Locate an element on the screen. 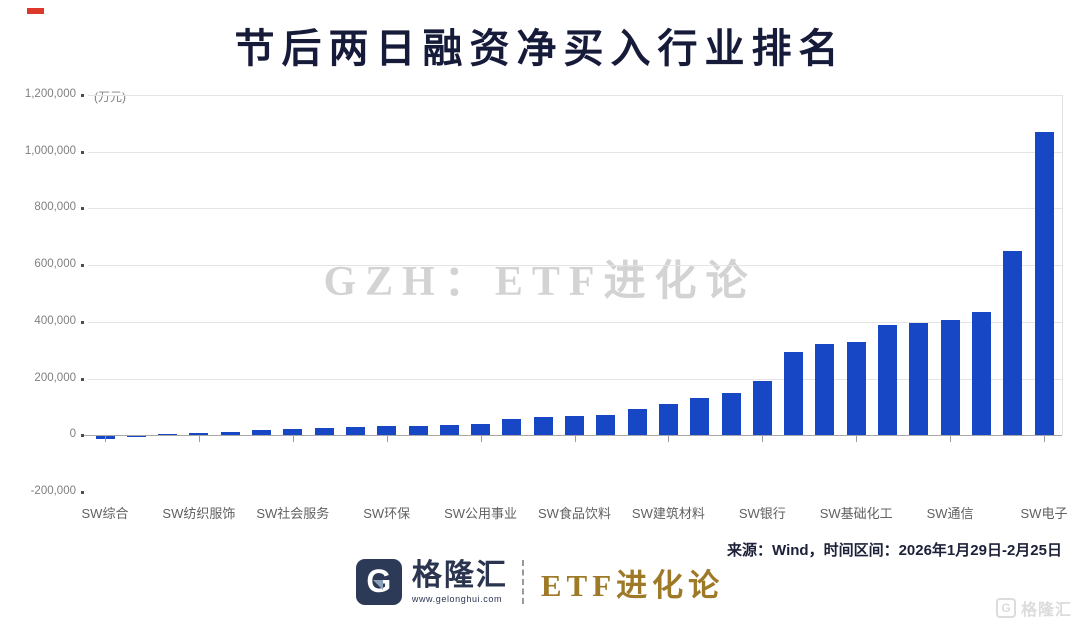 The height and width of the screenshot is (627, 1080). brand-url: www.gelonghui.com is located at coordinates (457, 598).